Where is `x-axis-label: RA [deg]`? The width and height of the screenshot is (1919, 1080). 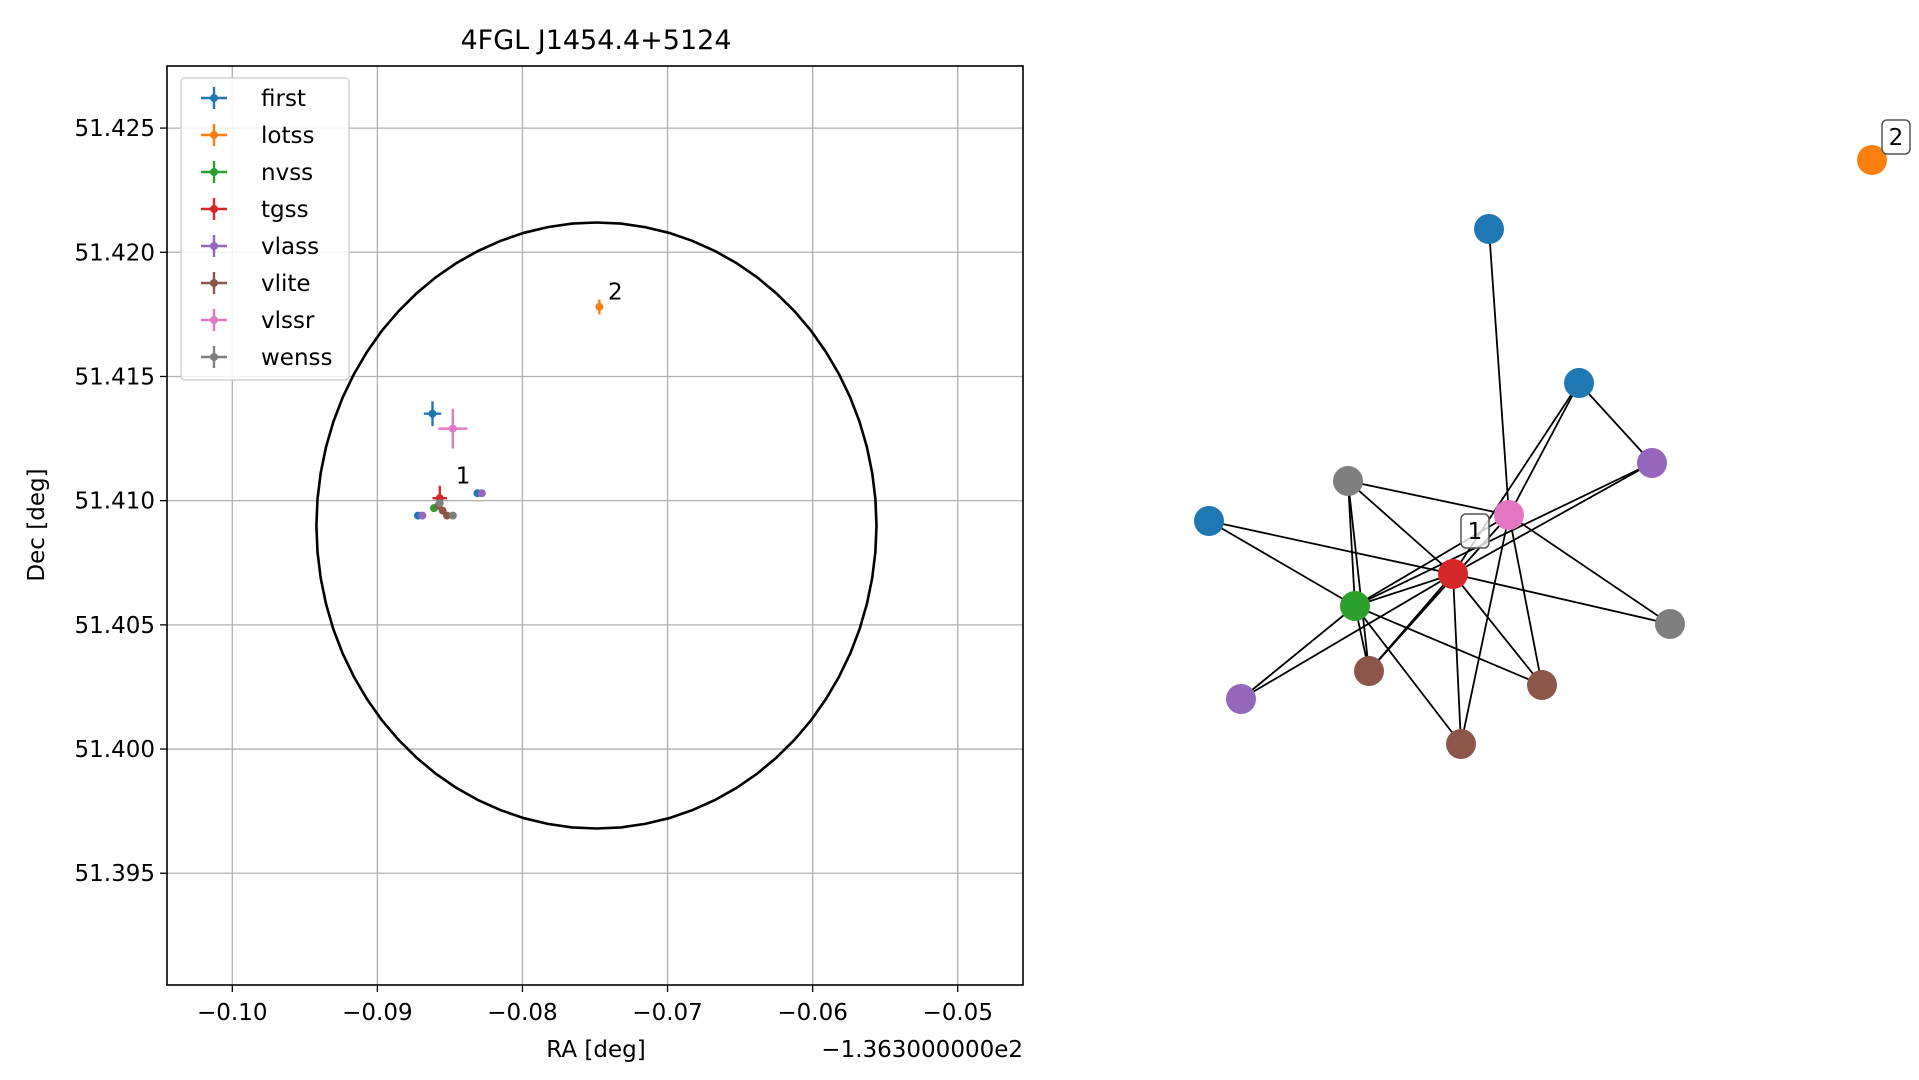 x-axis-label: RA [deg] is located at coordinates (595, 1050).